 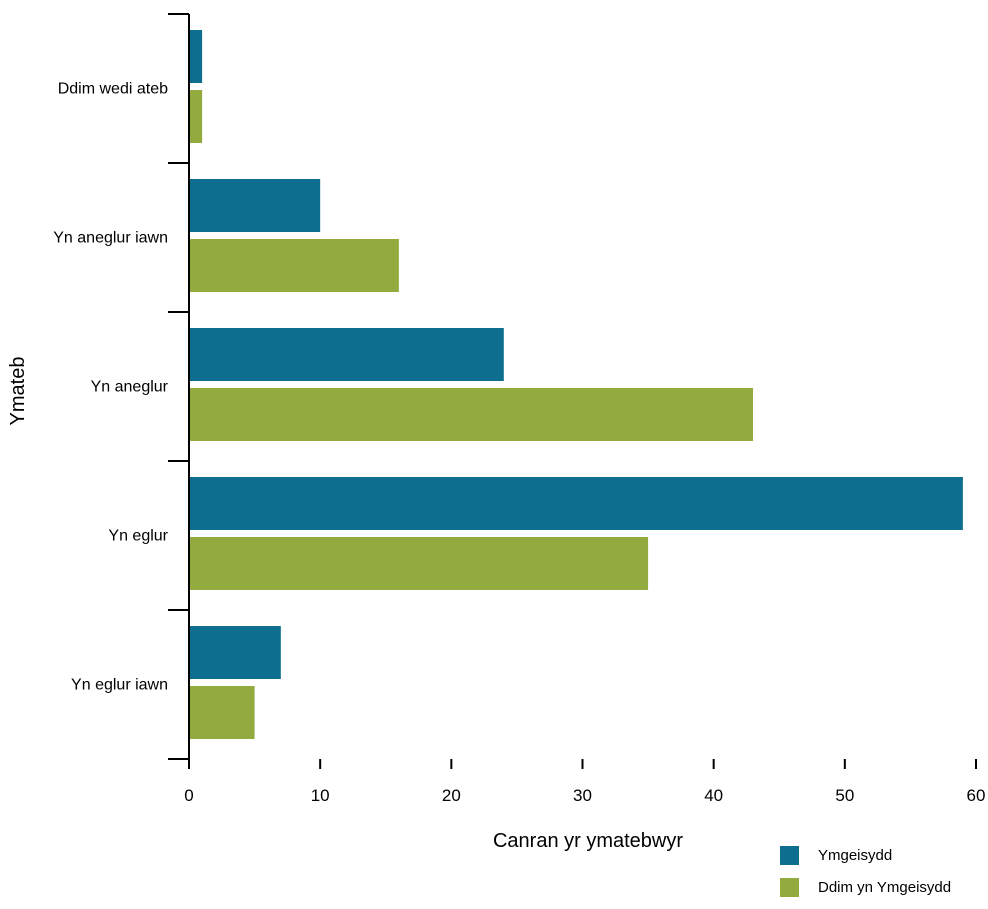 I want to click on x-tick-label-0: 0, so click(x=188, y=795).